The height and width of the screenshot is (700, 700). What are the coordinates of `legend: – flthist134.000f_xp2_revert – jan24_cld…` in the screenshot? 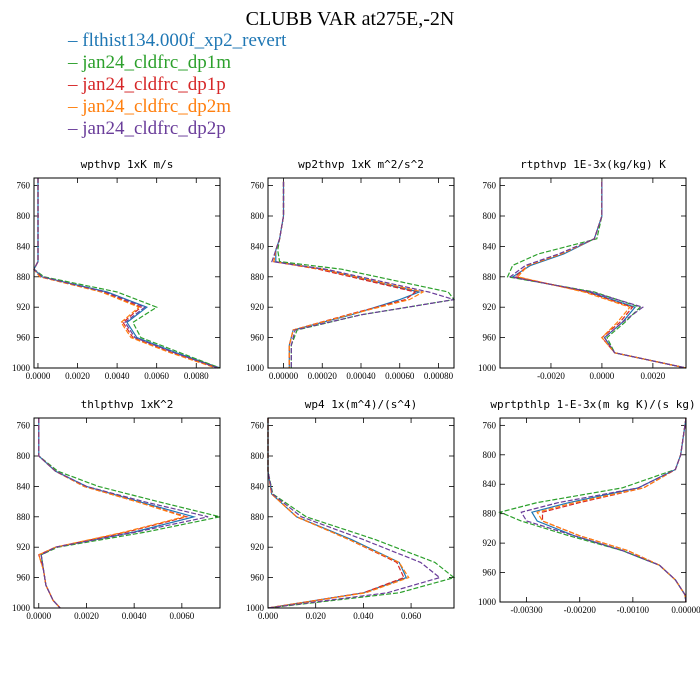 It's located at (177, 85).